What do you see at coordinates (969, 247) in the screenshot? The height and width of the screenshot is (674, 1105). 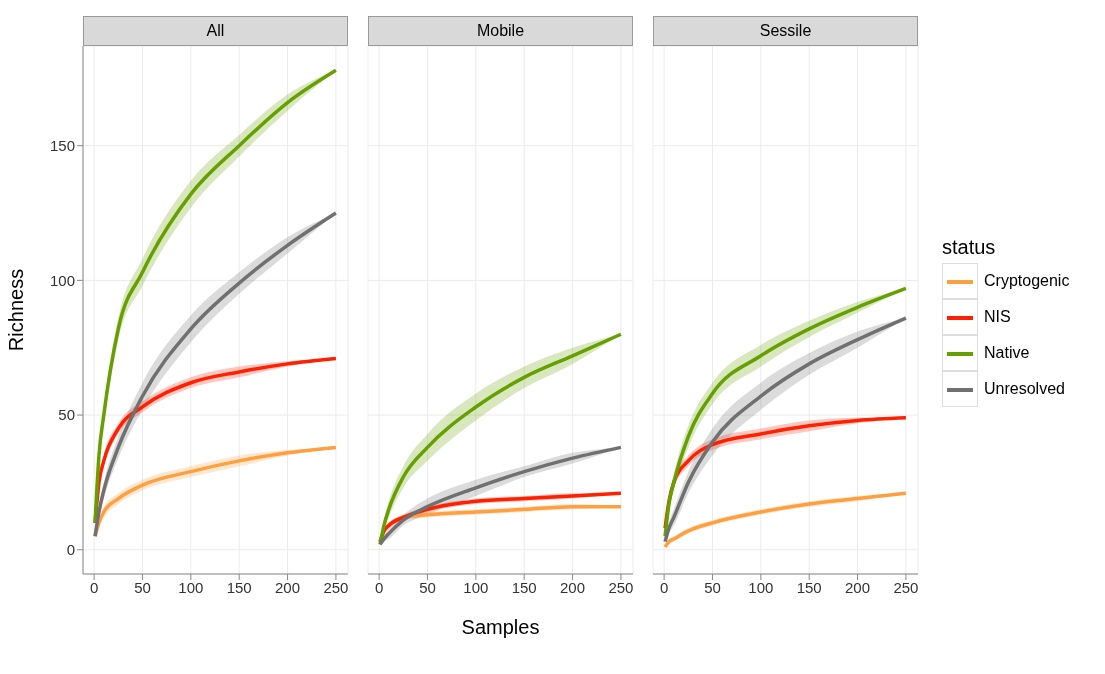 I see `legend-title: status` at bounding box center [969, 247].